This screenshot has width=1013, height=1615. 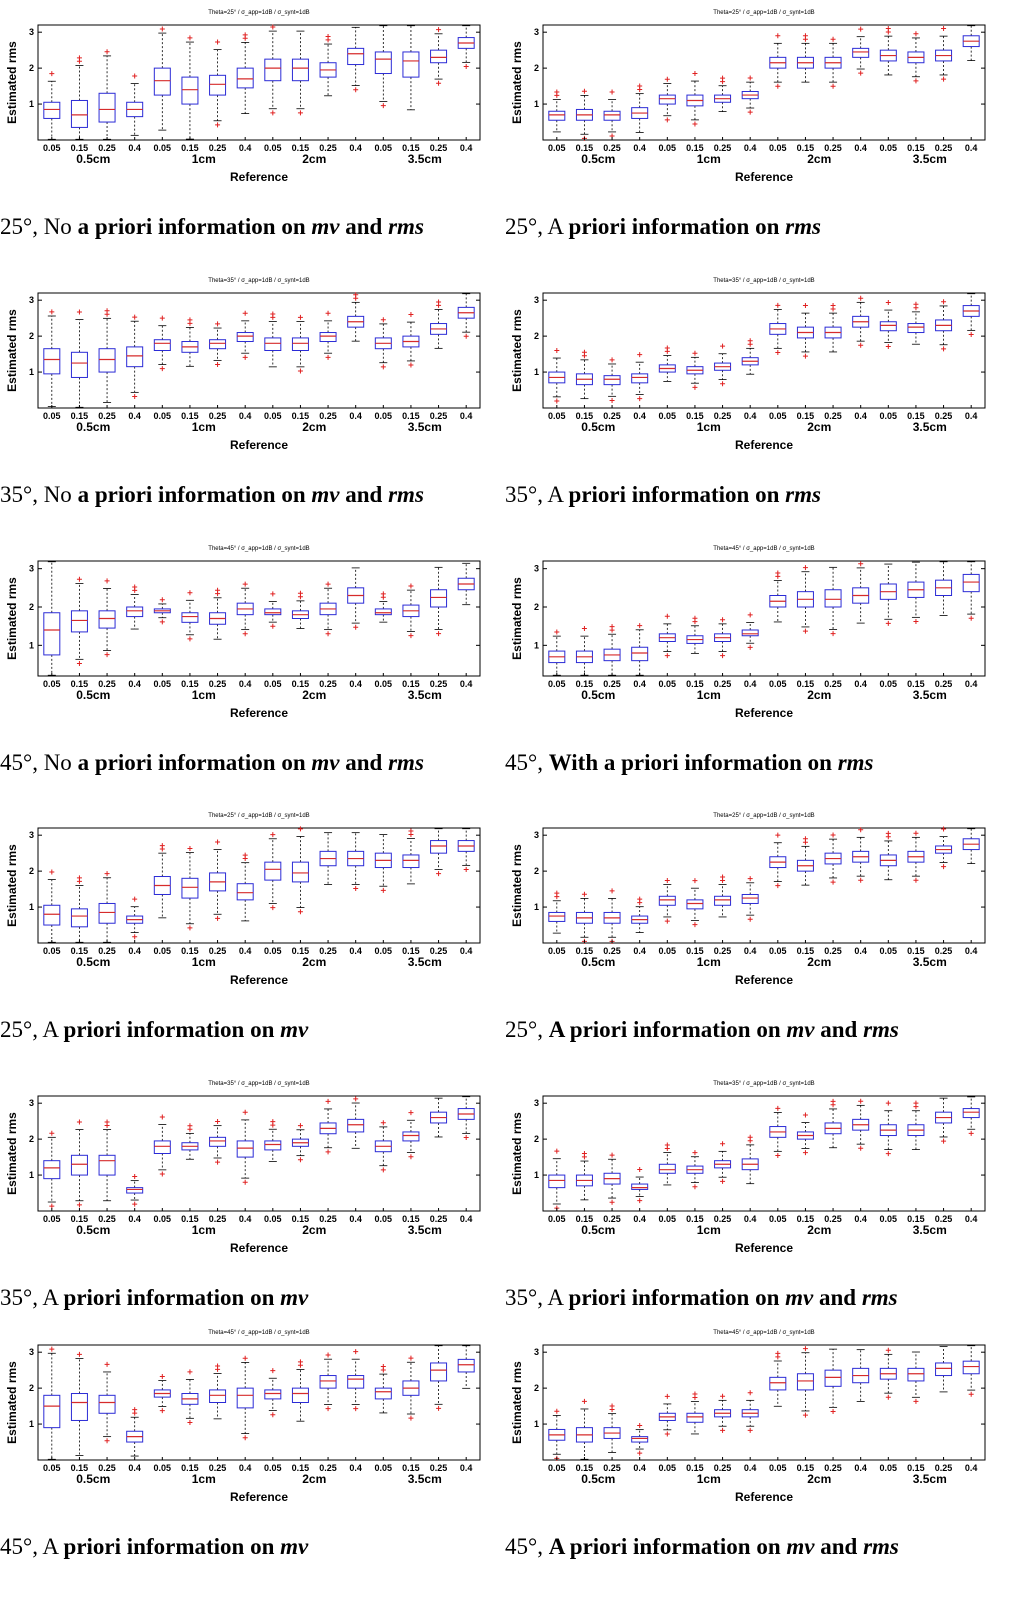 I want to click on group-label: 3.5cm, so click(x=425, y=427).